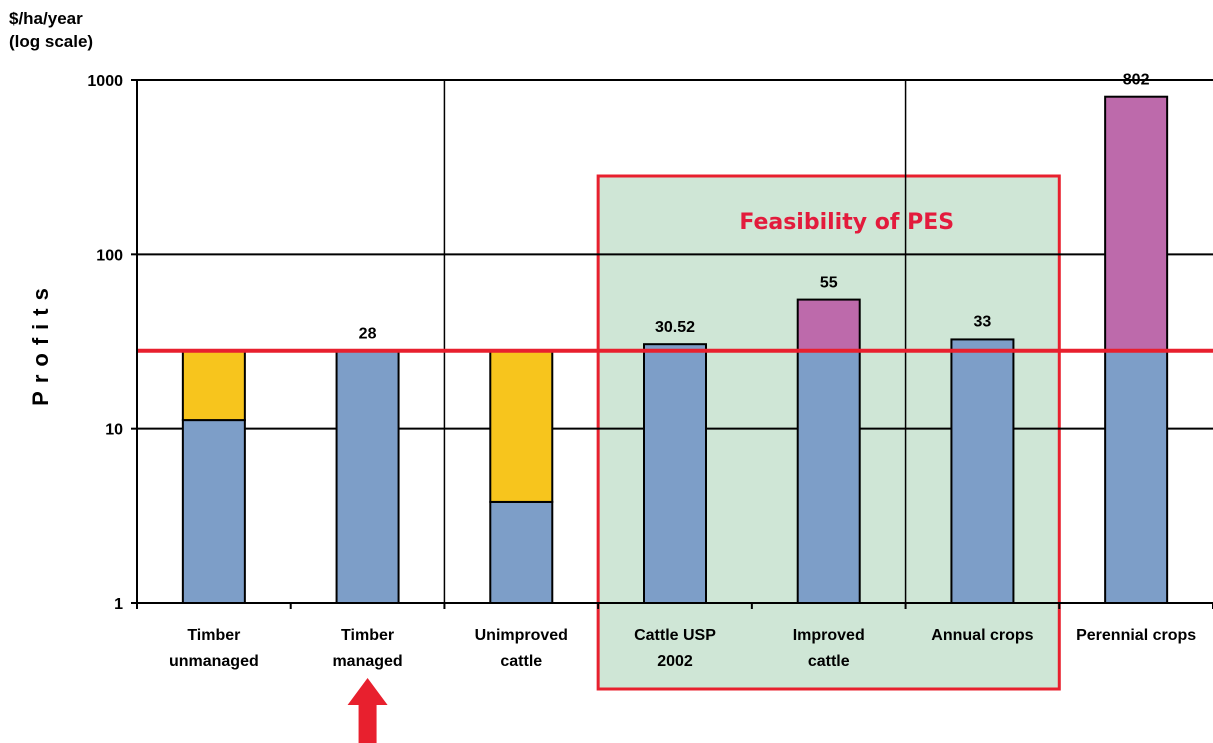 The height and width of the screenshot is (743, 1213). Describe the element at coordinates (829, 648) in the screenshot. I see `x-category-label-4: Improved cattle` at that location.